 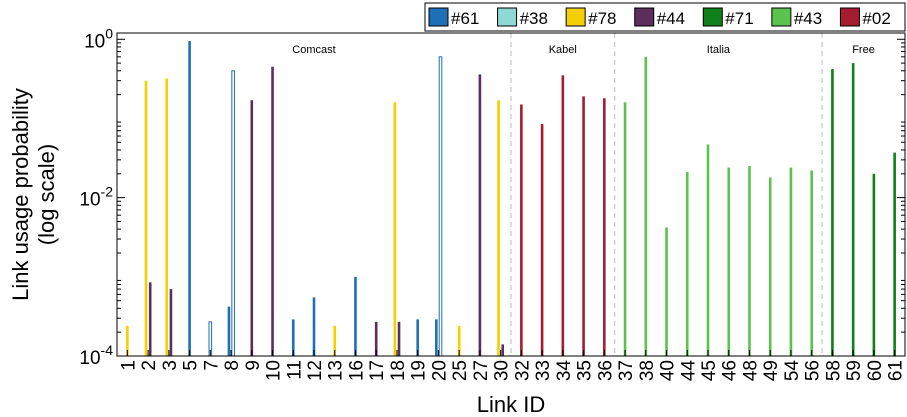 I want to click on x-tick-label-34: 34, so click(x=564, y=371).